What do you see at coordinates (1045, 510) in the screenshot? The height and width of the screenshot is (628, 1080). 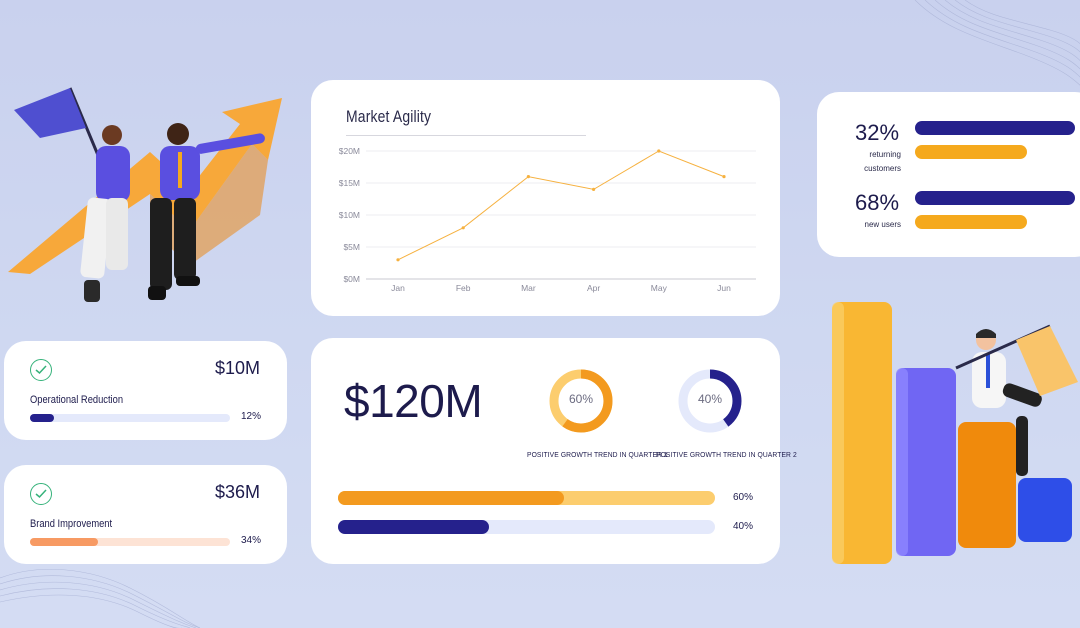 I see `bar-blue` at bounding box center [1045, 510].